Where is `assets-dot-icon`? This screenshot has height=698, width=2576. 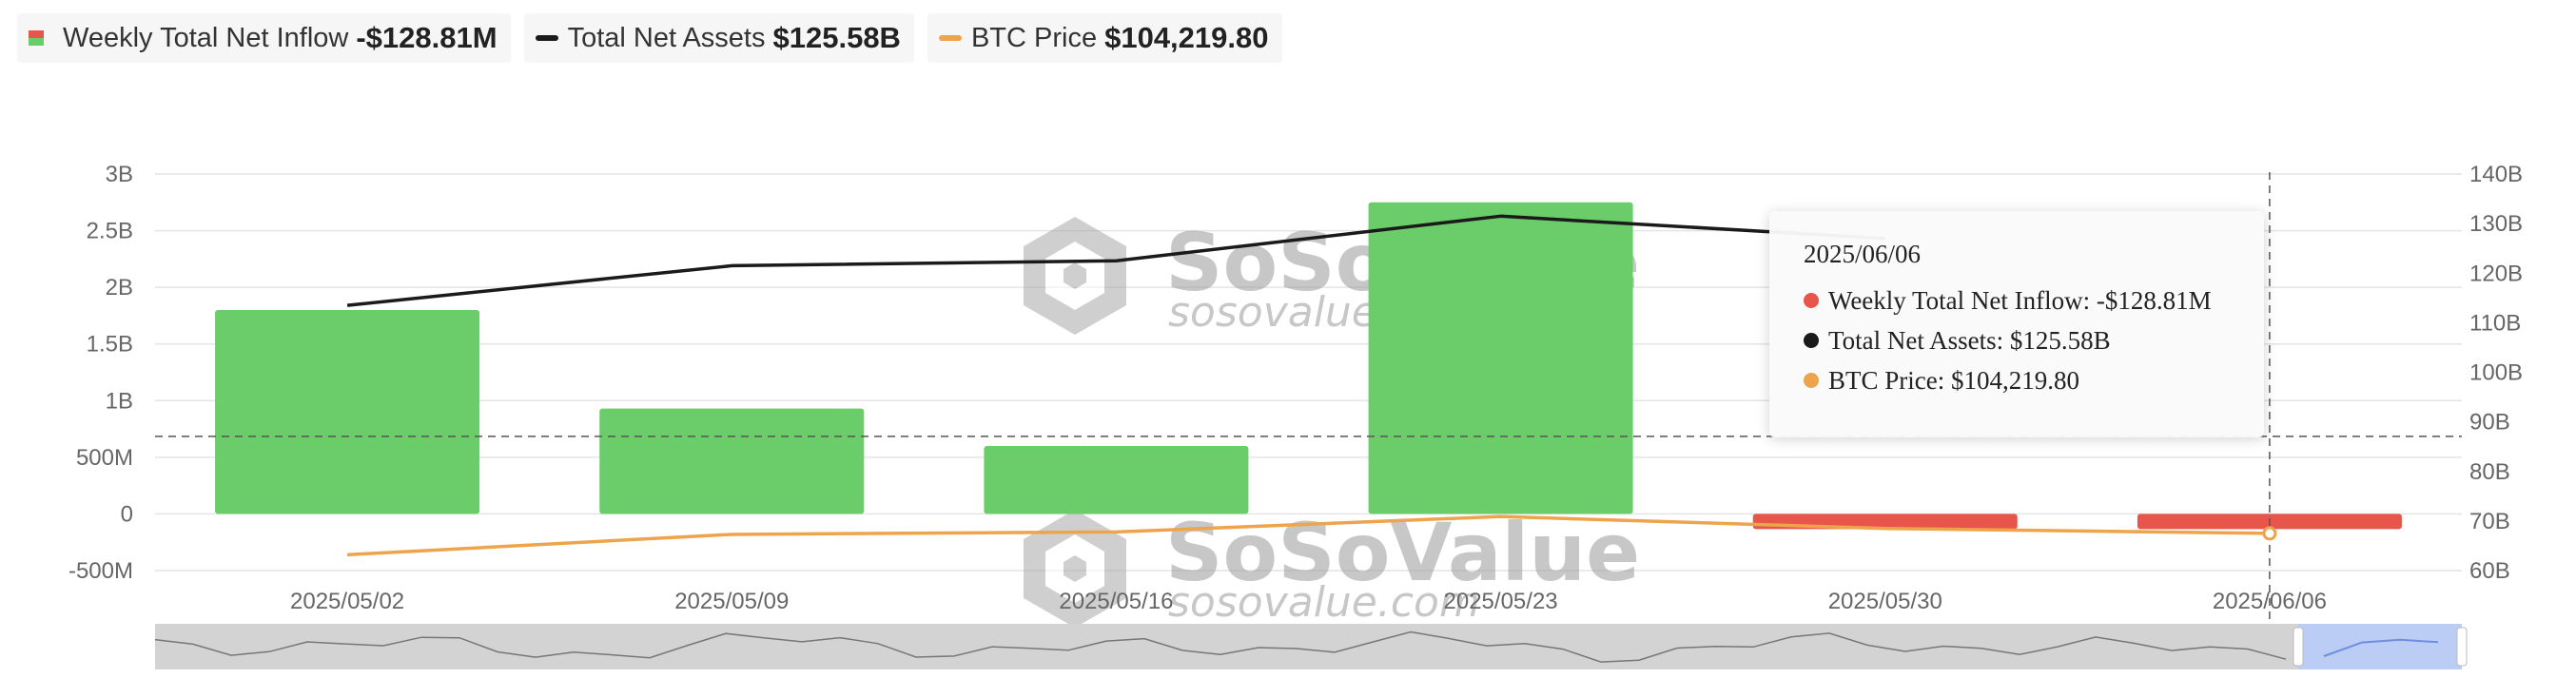 assets-dot-icon is located at coordinates (1812, 340).